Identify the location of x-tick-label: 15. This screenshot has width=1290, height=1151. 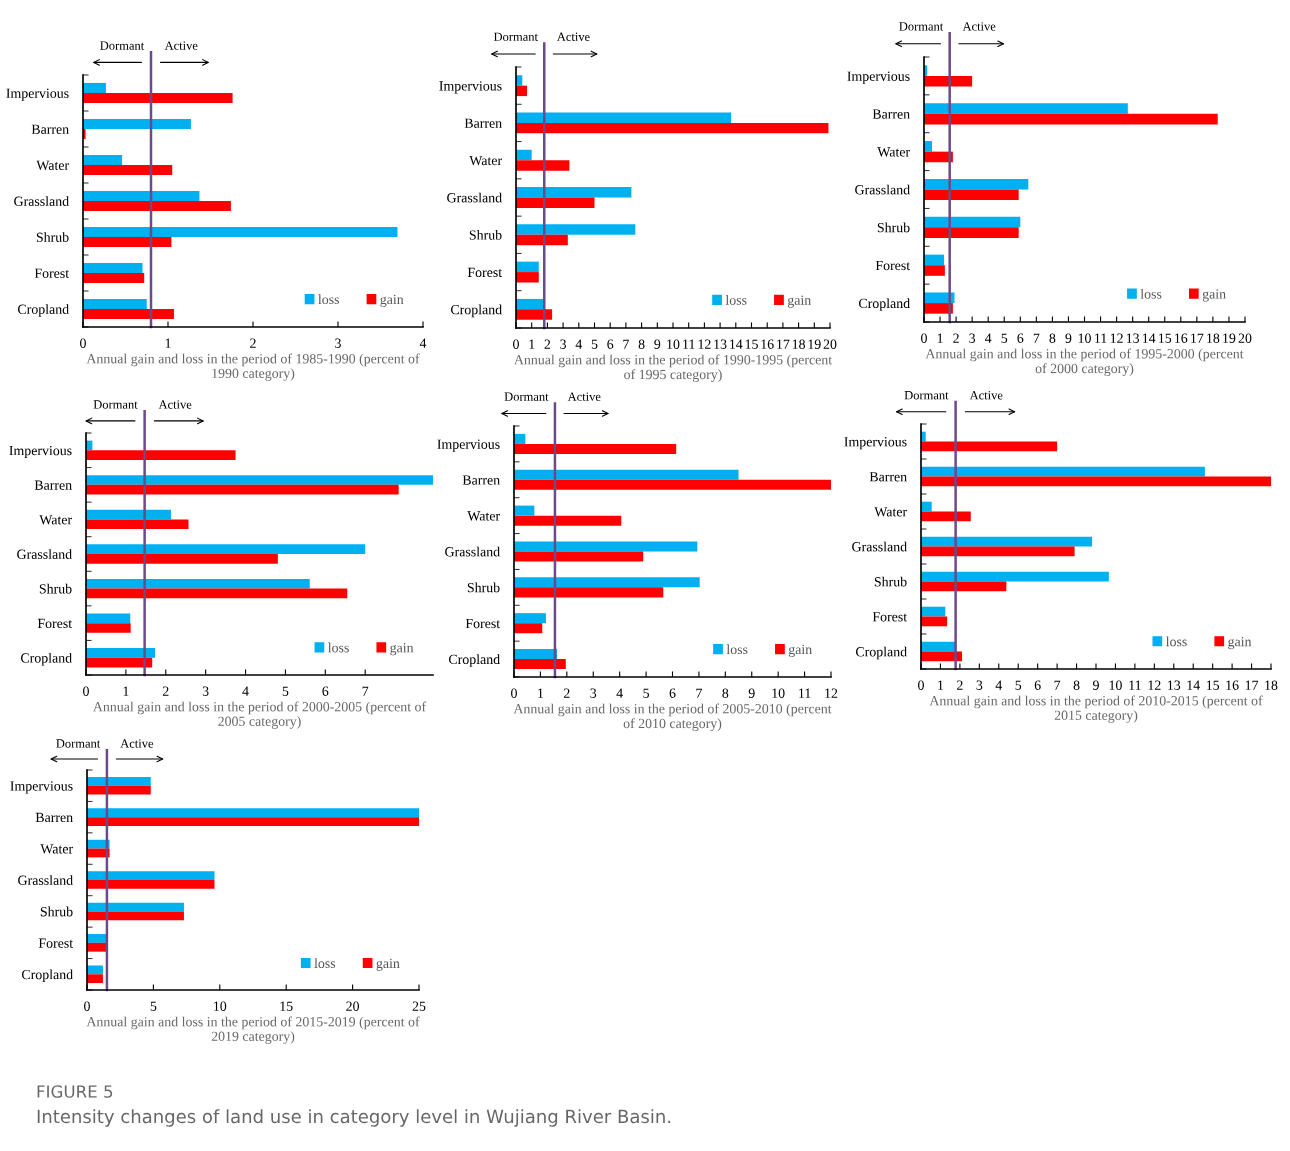
(1213, 685).